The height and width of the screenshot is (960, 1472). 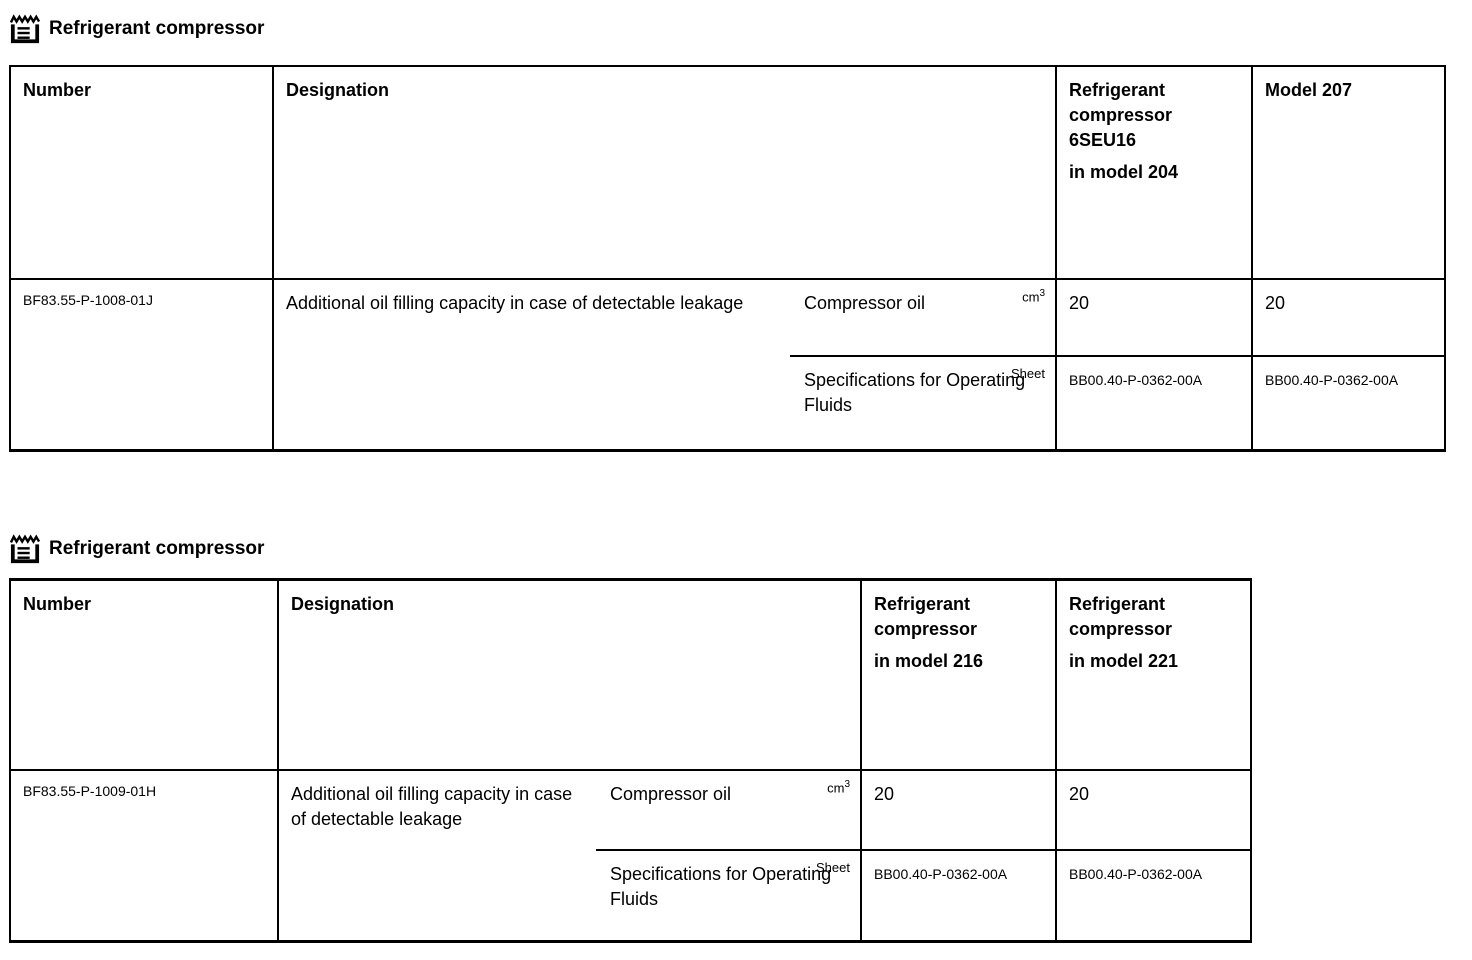 I want to click on value-oil-model-221: 20, so click(x=1079, y=794).